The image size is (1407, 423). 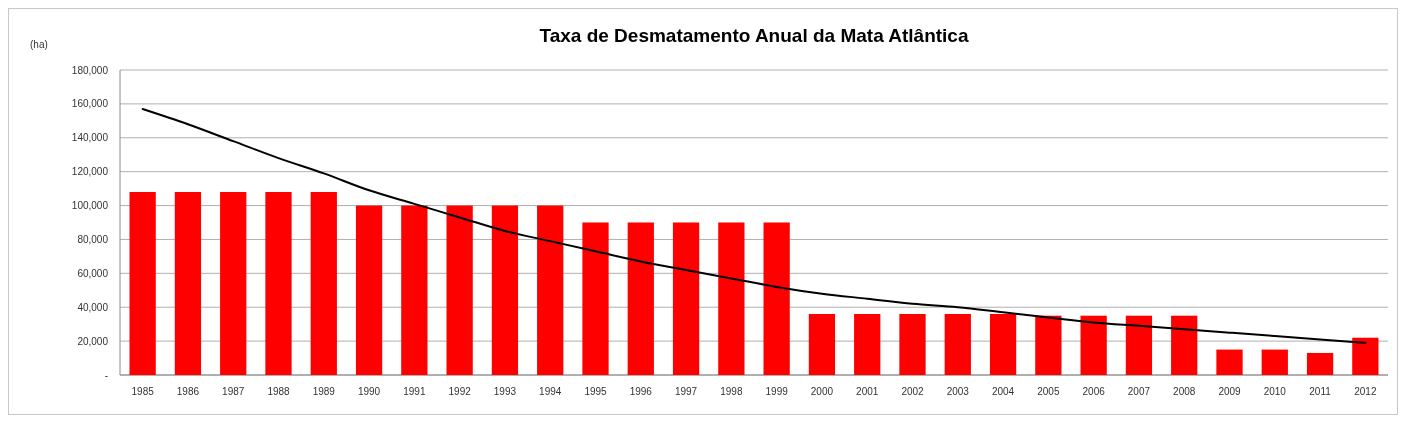 I want to click on x-tick-label: 2009, so click(x=1230, y=391).